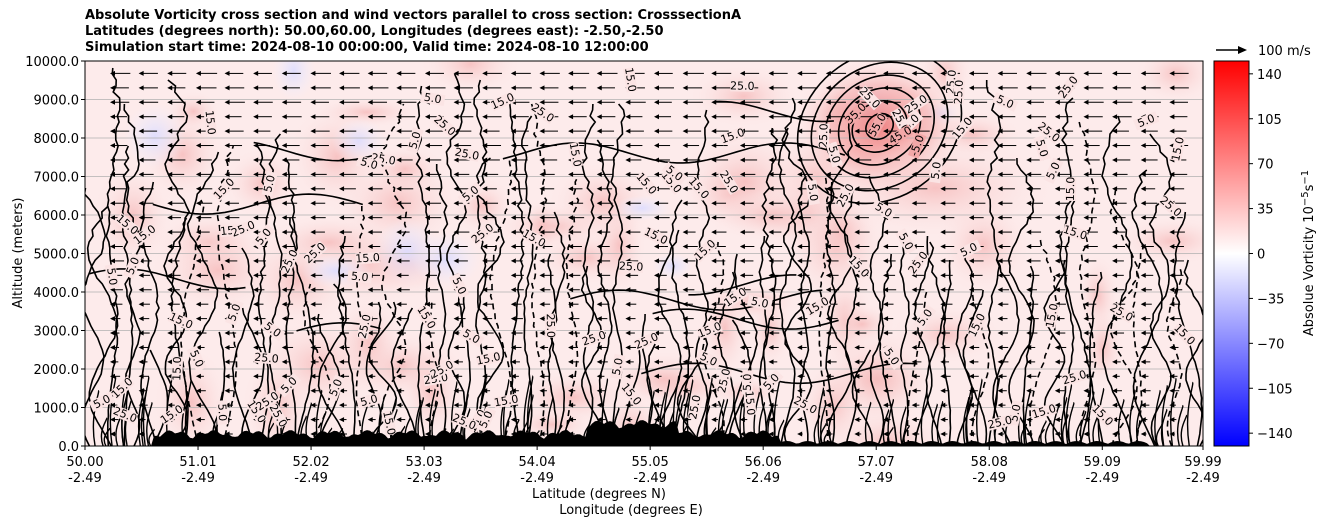 This screenshot has width=1332, height=526. What do you see at coordinates (644, 433) in the screenshot?
I see `terrain` at bounding box center [644, 433].